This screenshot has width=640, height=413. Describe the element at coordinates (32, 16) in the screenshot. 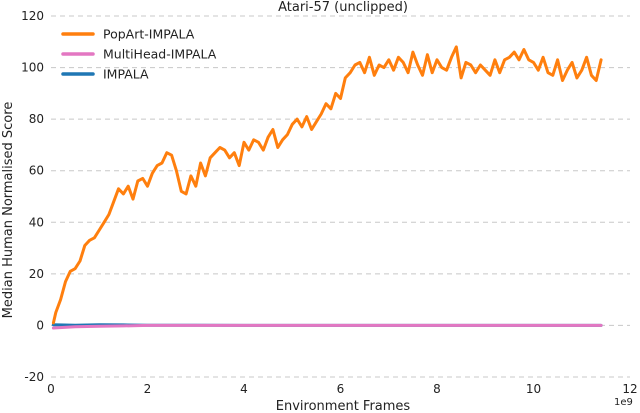

I see `y-tick-label: 120` at that location.